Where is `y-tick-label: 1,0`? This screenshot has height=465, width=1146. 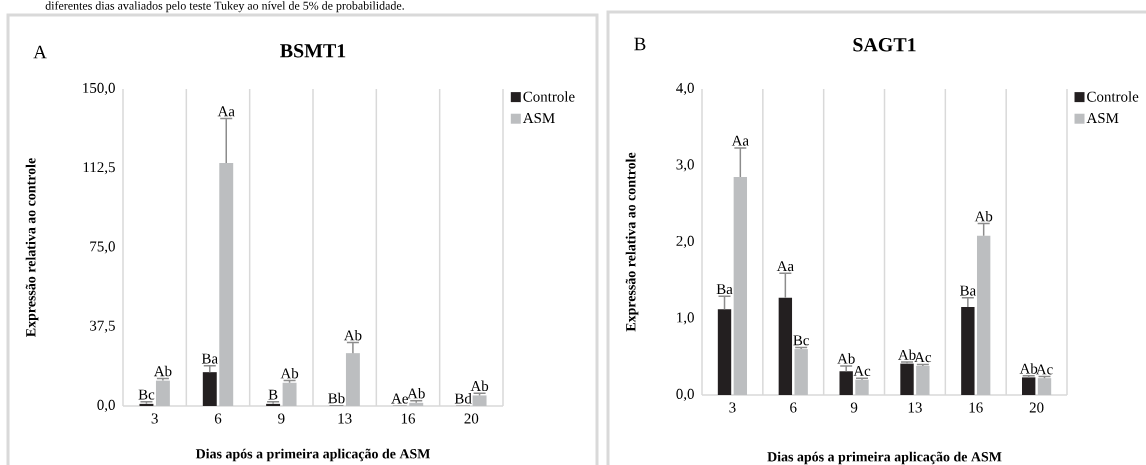 y-tick-label: 1,0 is located at coordinates (685, 318).